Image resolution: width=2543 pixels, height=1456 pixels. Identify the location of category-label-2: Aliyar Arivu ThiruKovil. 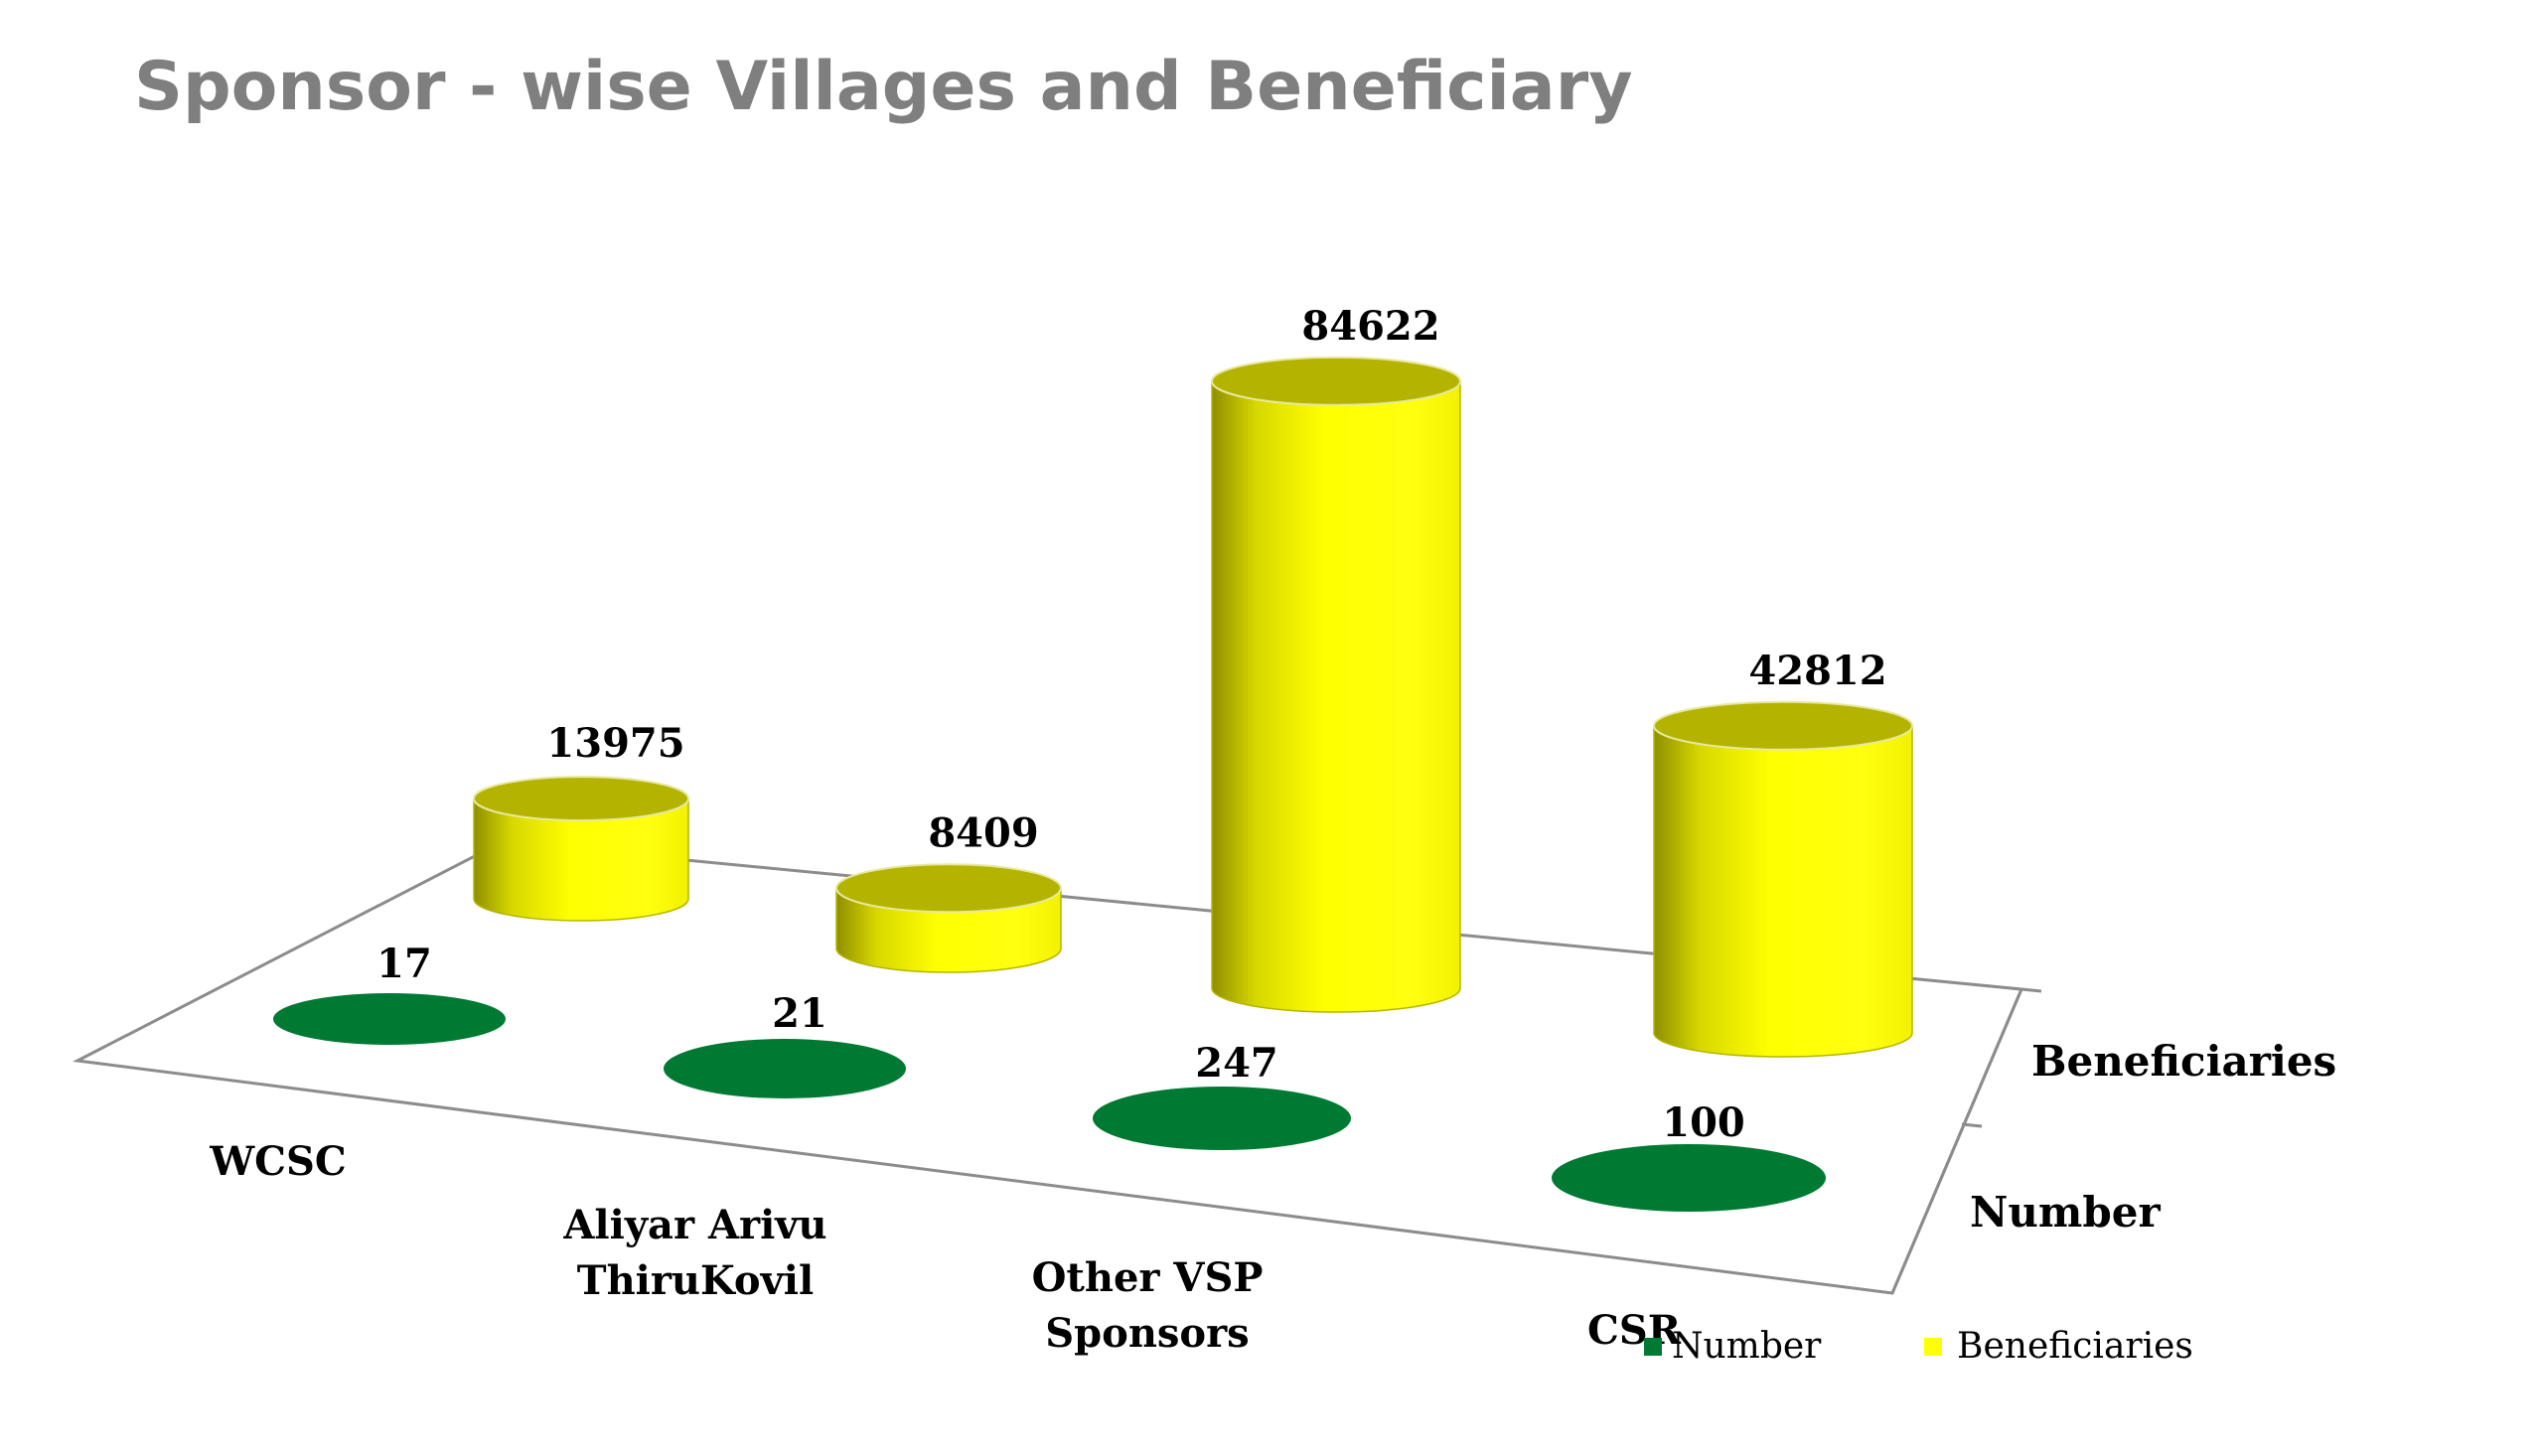
(694, 1253).